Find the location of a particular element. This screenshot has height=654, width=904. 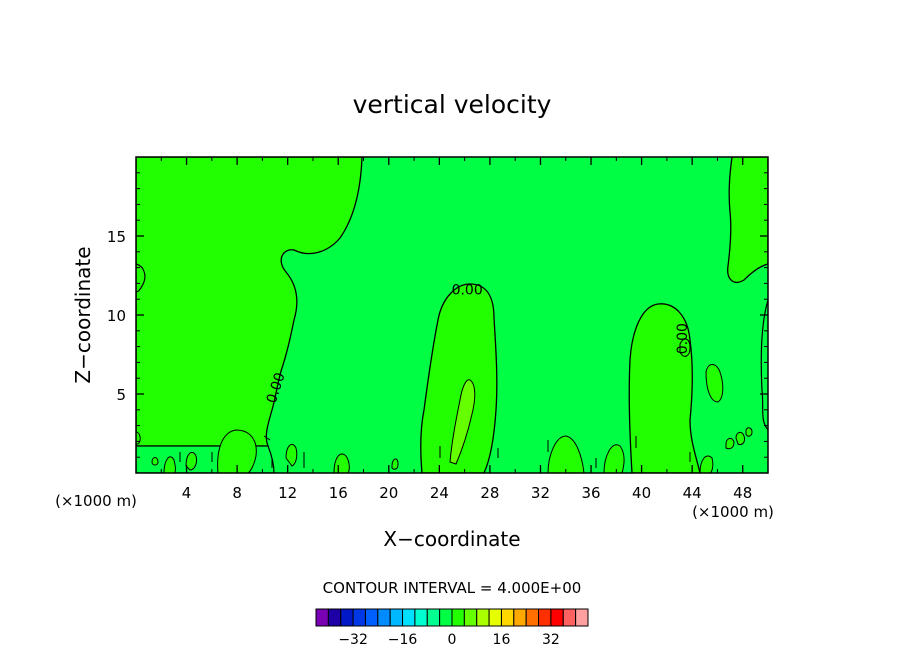

upper-left-positive-region is located at coordinates (249, 302).